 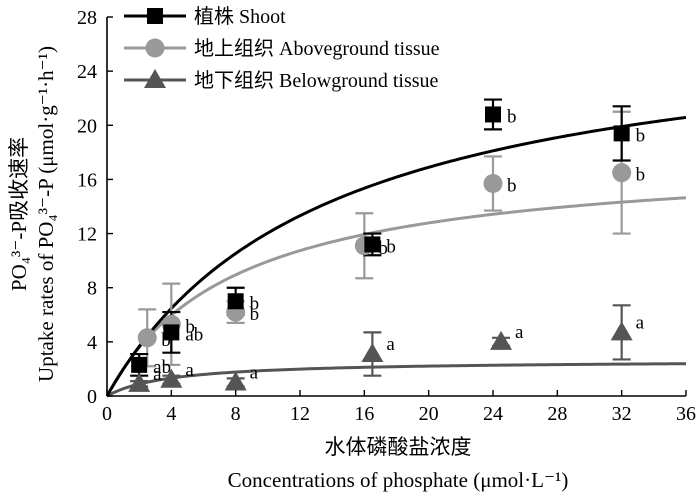 I want to click on legend-label-aboveground: 地上组织 Aboveground tissue, so click(x=317, y=48).